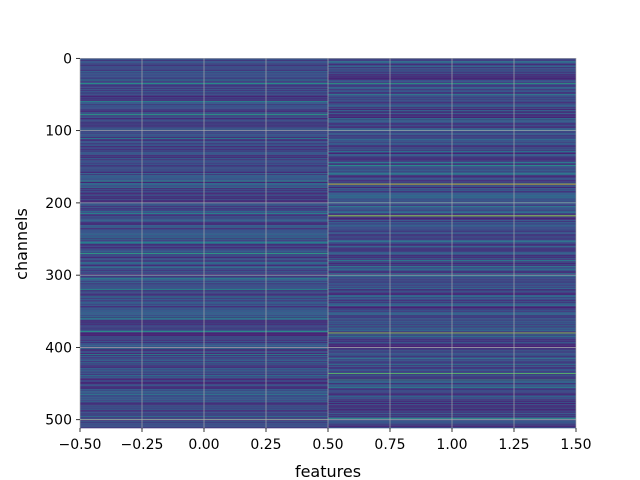 The width and height of the screenshot is (640, 480). Describe the element at coordinates (67, 59) in the screenshot. I see `y-tick-label: 0` at that location.